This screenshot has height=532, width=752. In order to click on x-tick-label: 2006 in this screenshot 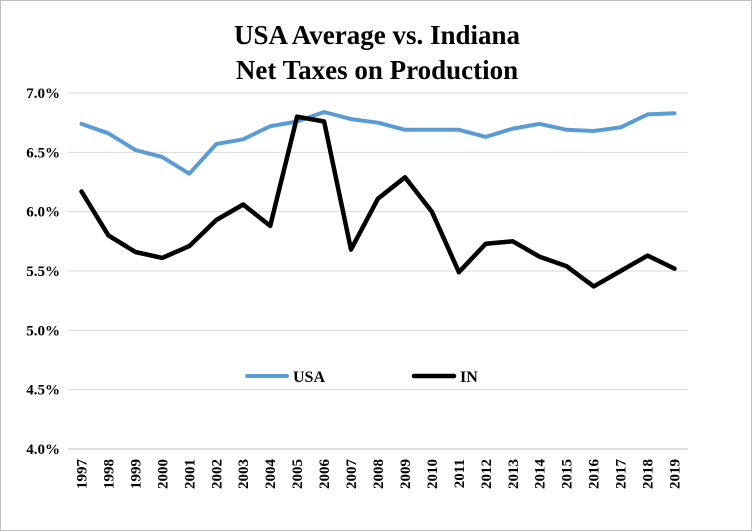, I will do `click(325, 474)`.